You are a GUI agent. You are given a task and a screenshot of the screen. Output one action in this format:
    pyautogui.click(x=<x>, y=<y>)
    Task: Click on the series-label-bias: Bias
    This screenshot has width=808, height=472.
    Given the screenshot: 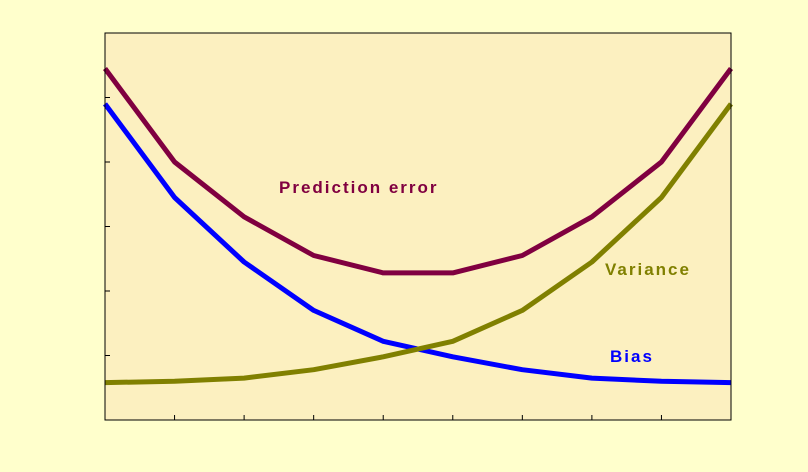 What is the action you would take?
    pyautogui.click(x=632, y=356)
    